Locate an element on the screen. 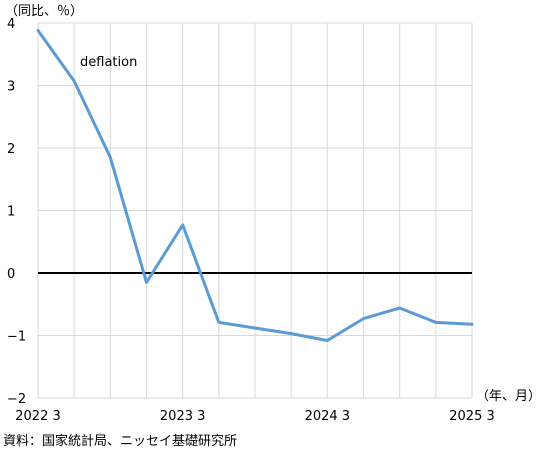  y-tick-label: 2 is located at coordinates (11, 149).